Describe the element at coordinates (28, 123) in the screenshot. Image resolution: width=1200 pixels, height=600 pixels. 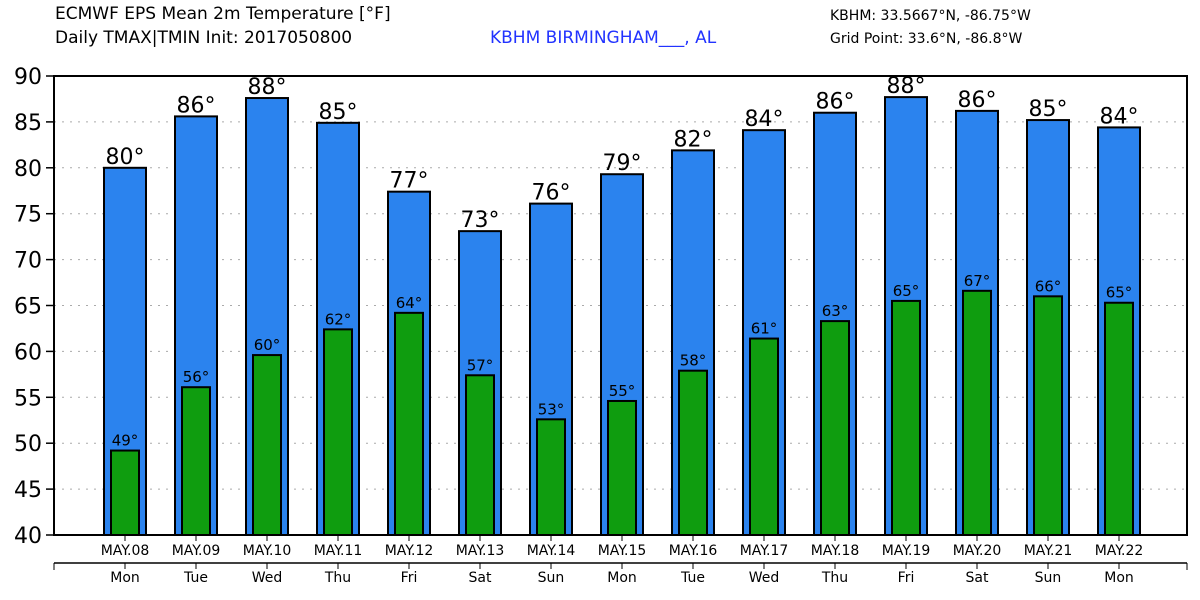
I see `y-tick-label: 85` at that location.